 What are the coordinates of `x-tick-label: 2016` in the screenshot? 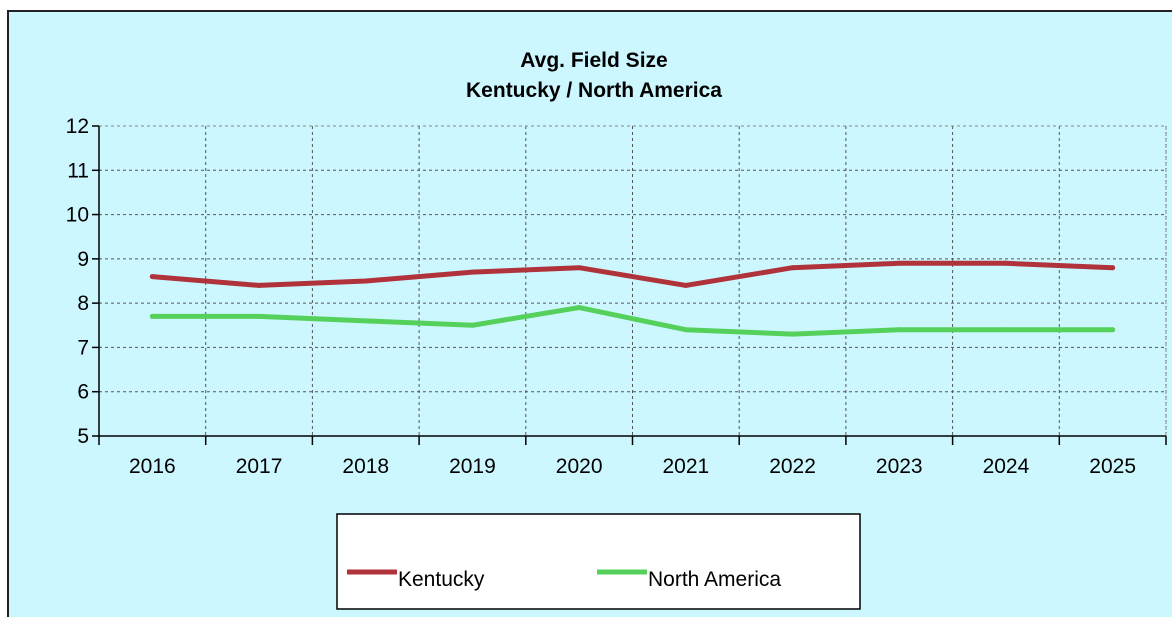 It's located at (152, 466).